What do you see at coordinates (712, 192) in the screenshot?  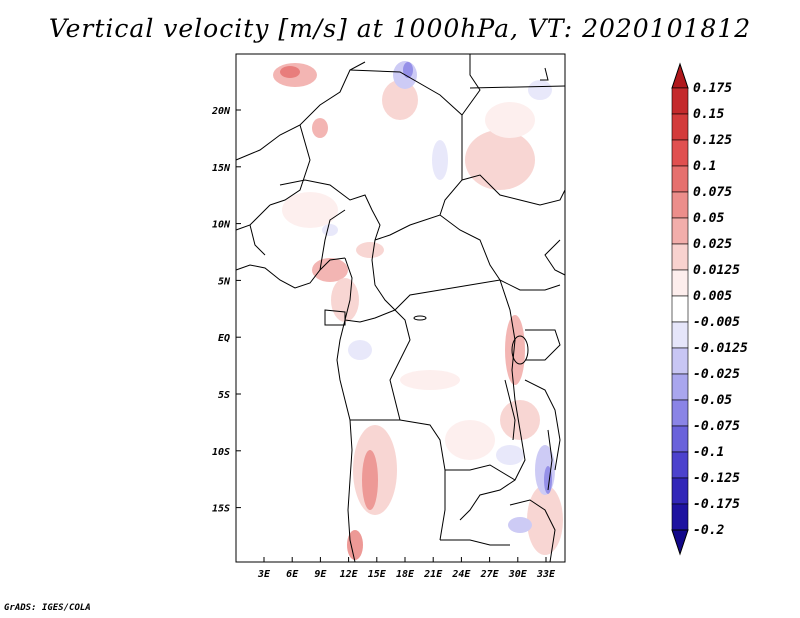 I see `colorbar-label: 0.075` at bounding box center [712, 192].